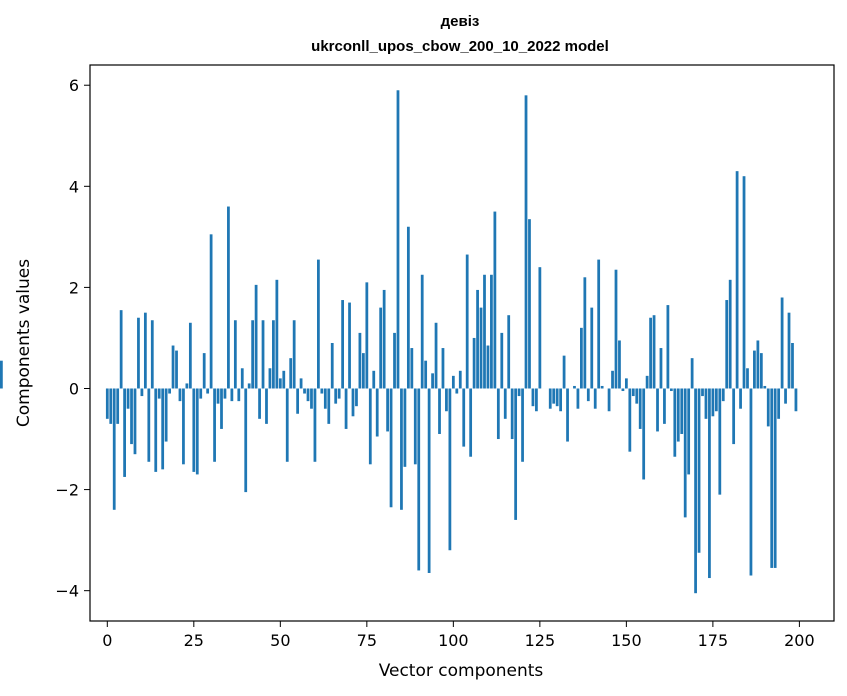  What do you see at coordinates (74, 186) in the screenshot?
I see `y-tick-label: 4` at bounding box center [74, 186].